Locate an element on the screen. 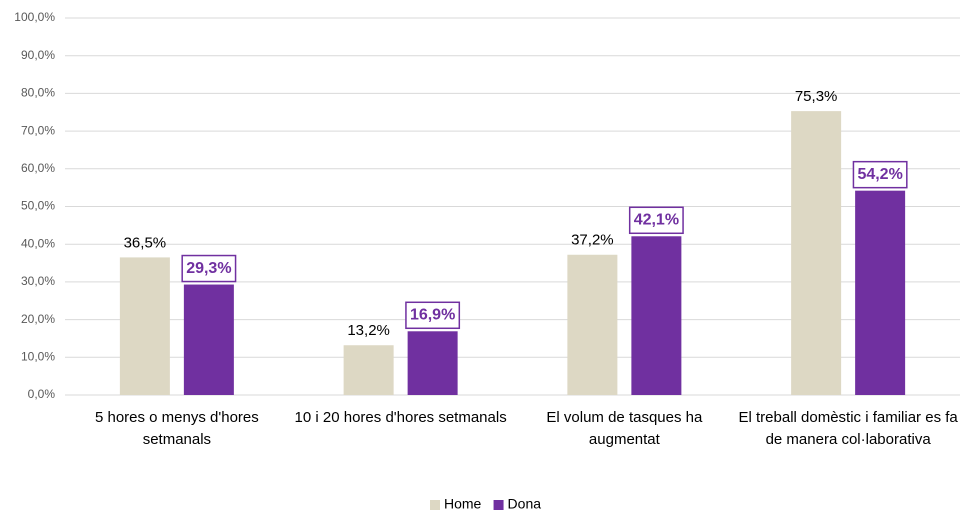 This screenshot has height=513, width=960. x-tick-label: 10 i 20 hores d'hores setmanals is located at coordinates (400, 417).